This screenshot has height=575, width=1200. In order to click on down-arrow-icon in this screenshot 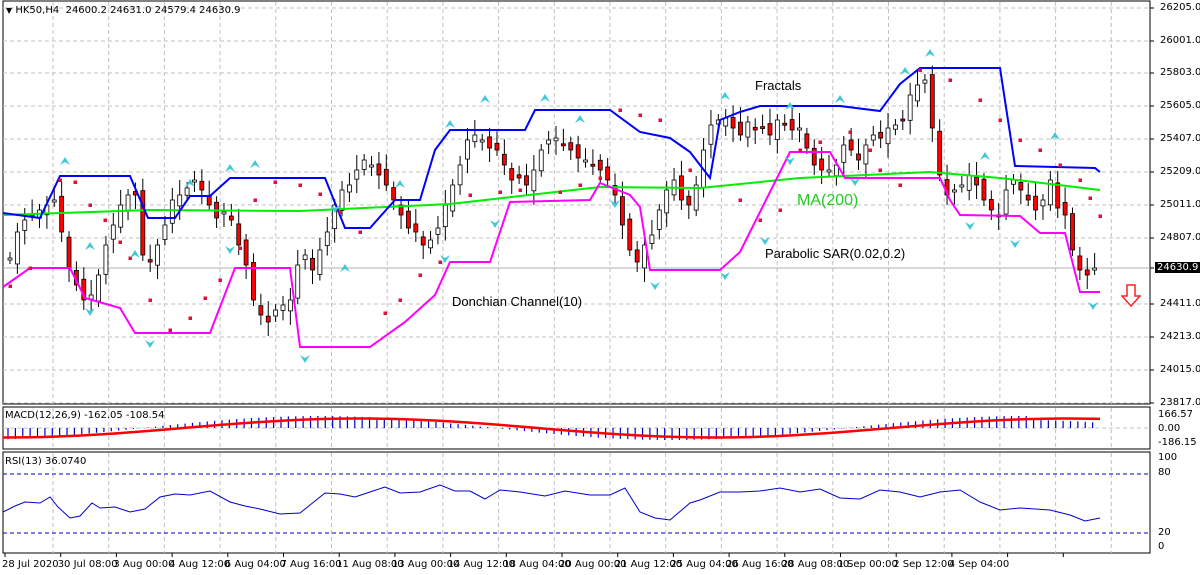, I will do `click(1131, 297)`.